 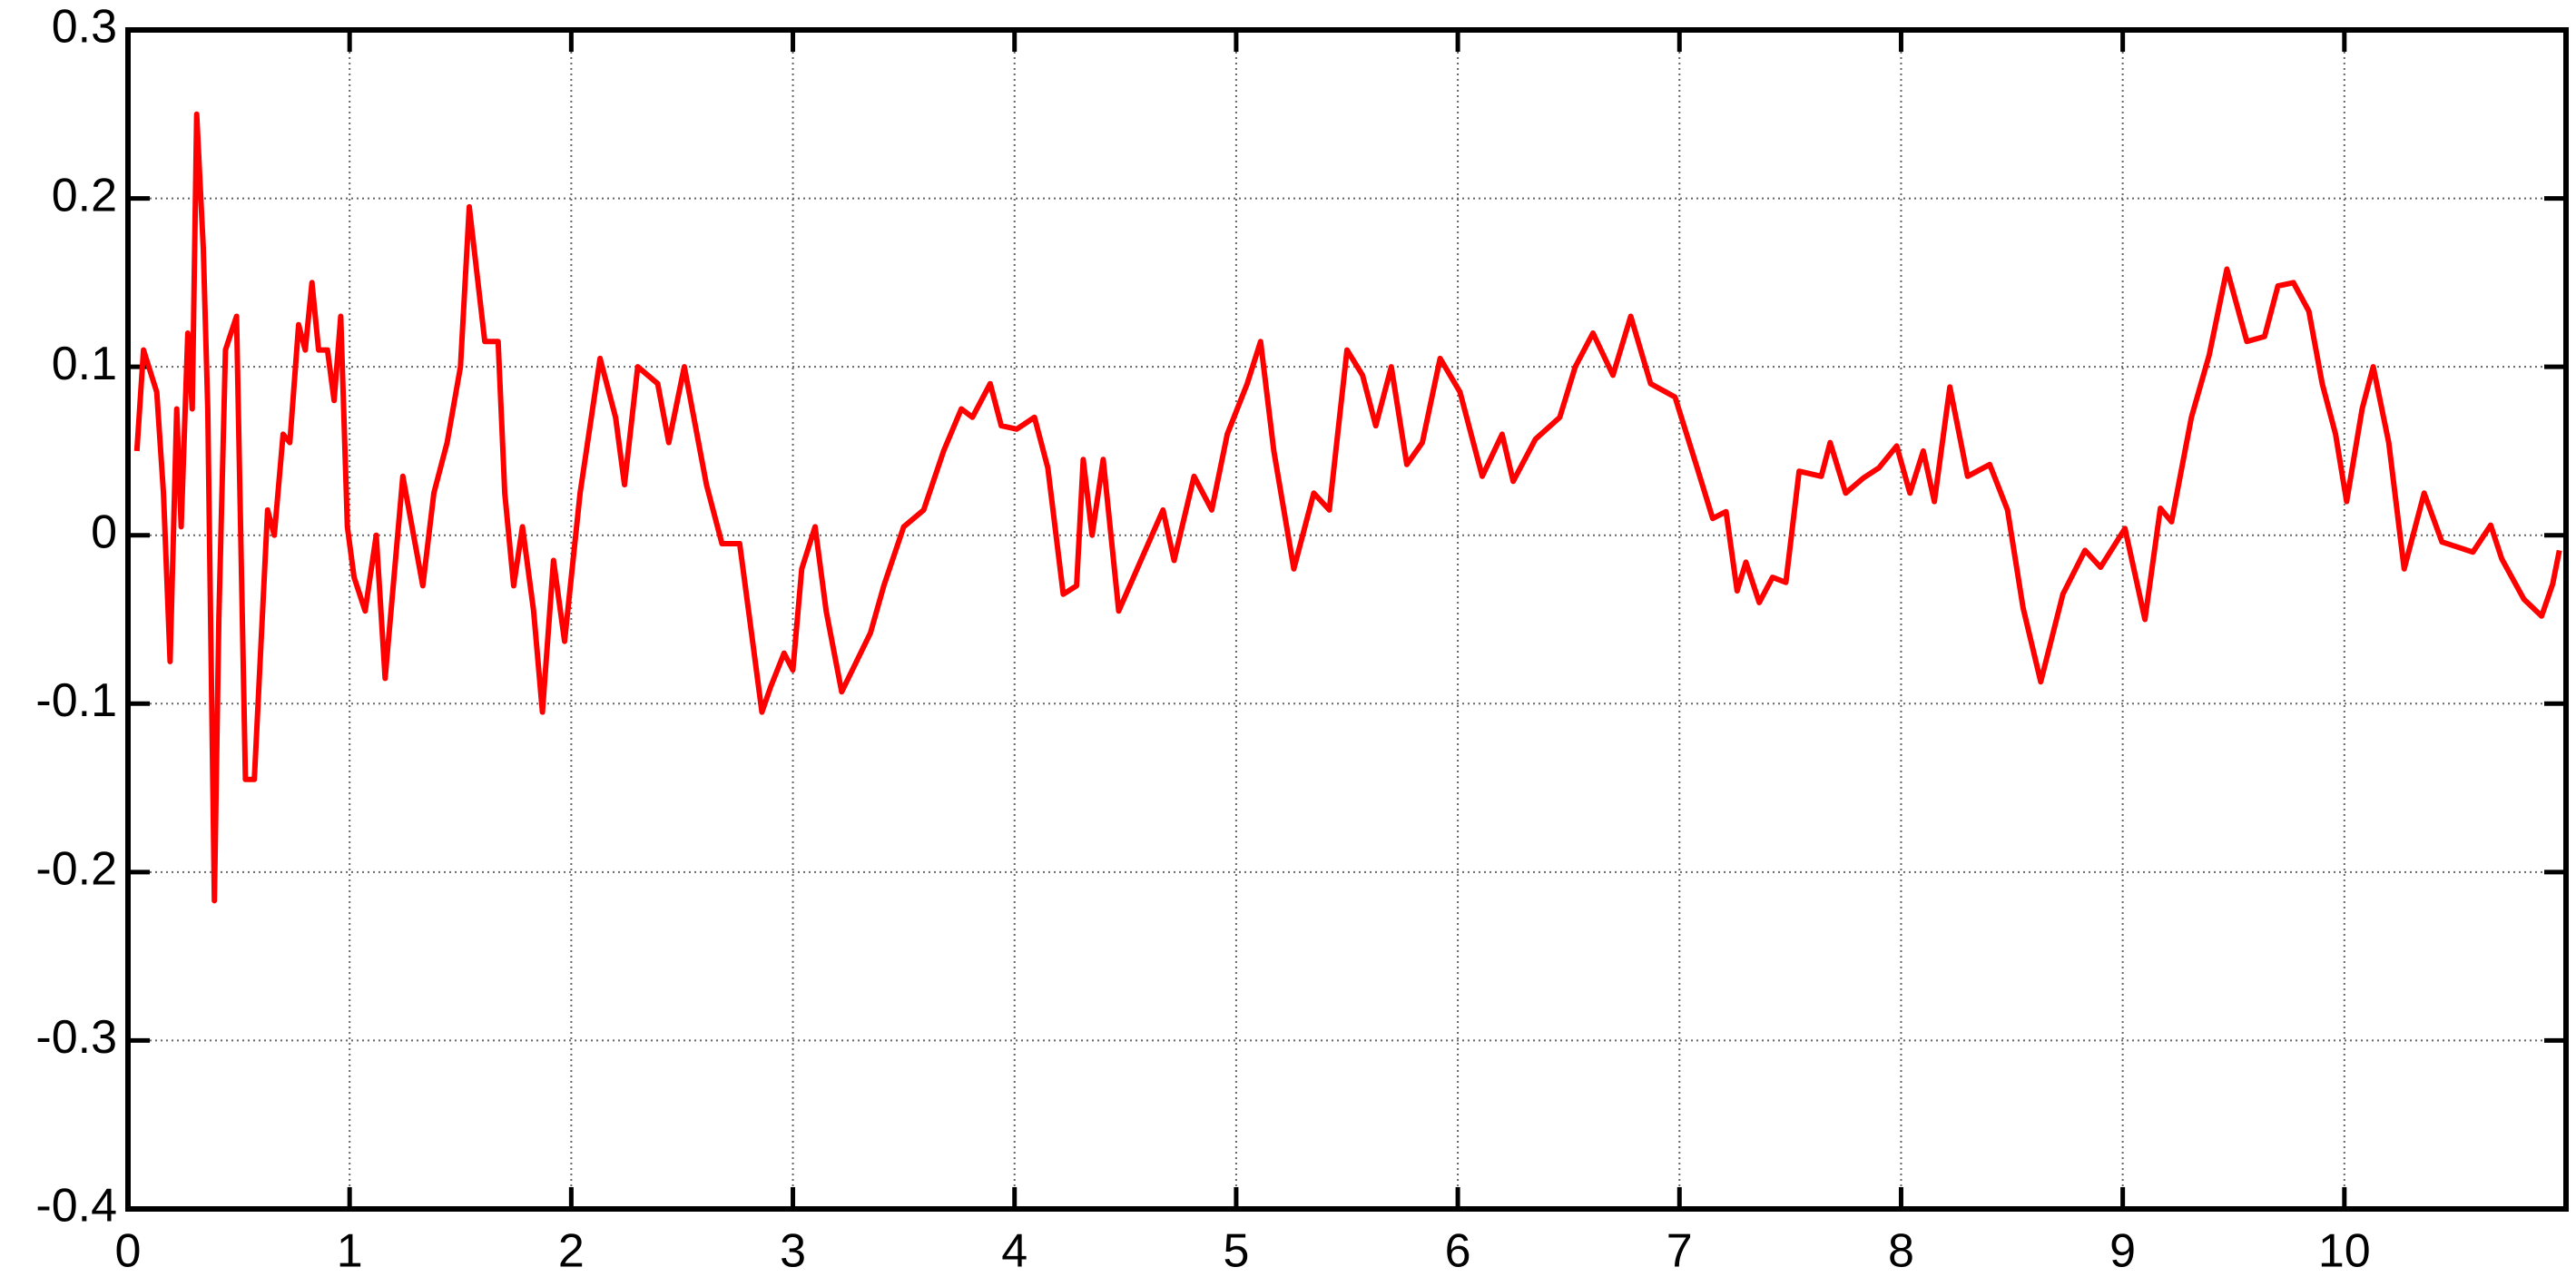 I want to click on x-tick-label: 6, so click(x=1458, y=1251).